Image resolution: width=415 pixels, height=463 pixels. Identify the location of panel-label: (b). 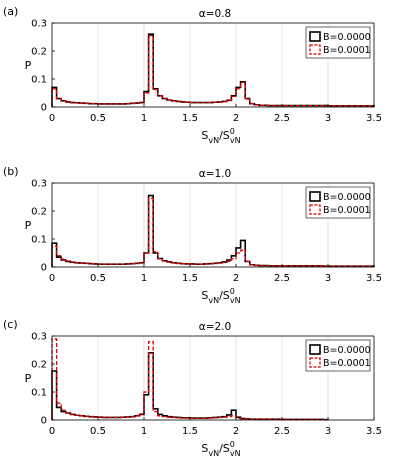
(11, 171).